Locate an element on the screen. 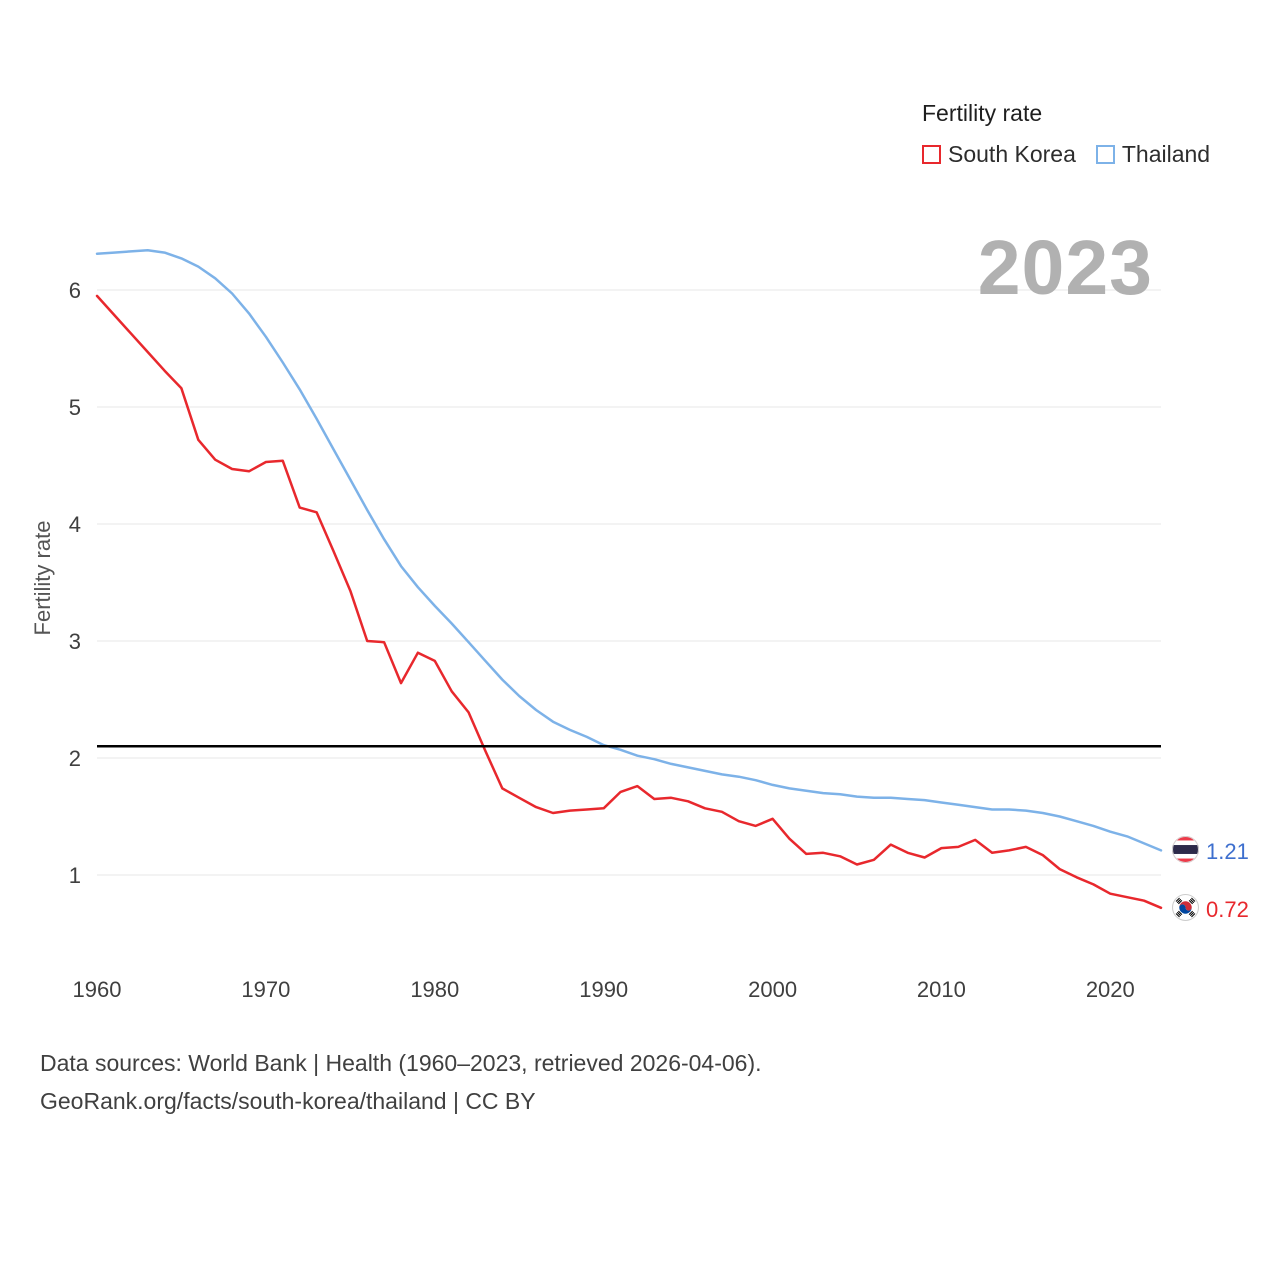 Image resolution: width=1280 pixels, height=1285 pixels. svg-text: 5 is located at coordinates (75, 407).